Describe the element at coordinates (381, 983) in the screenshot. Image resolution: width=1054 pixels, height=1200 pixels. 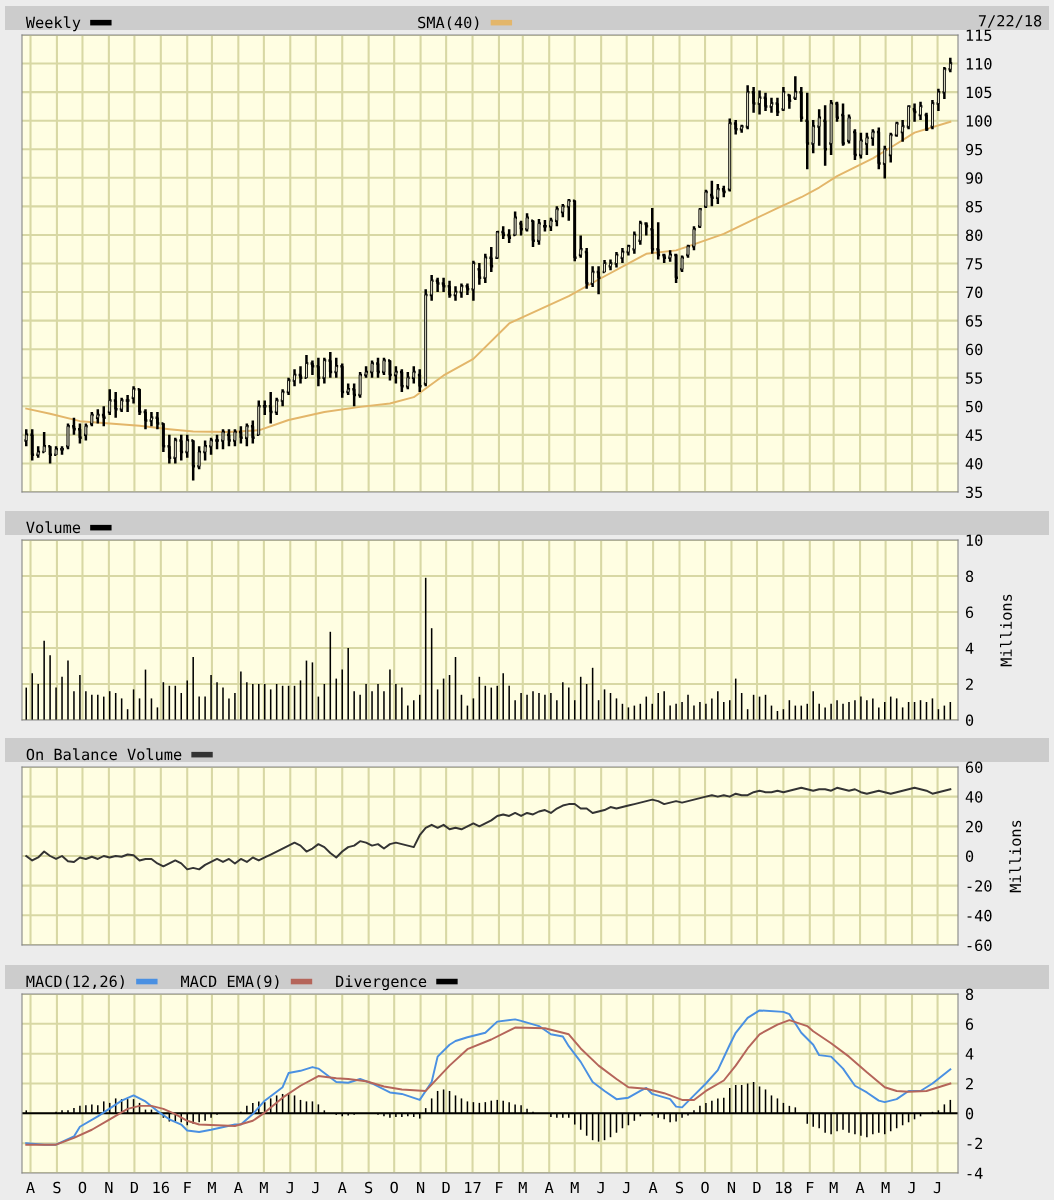
I see `legend-label: Divergence` at that location.